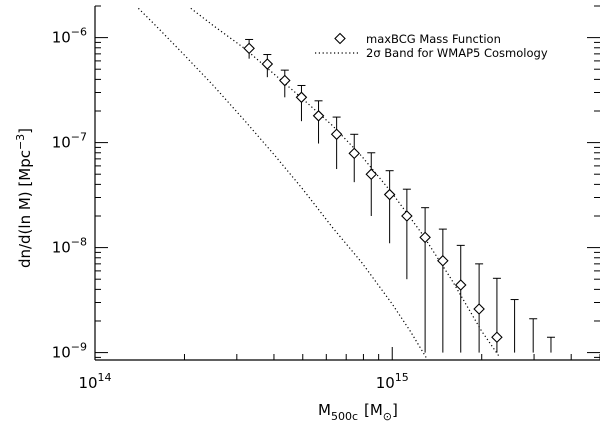 This screenshot has height=427, width=600. What do you see at coordinates (24, 198) in the screenshot?
I see `y-axis-title: dn/d(ln M) [Mpc−3]` at bounding box center [24, 198].